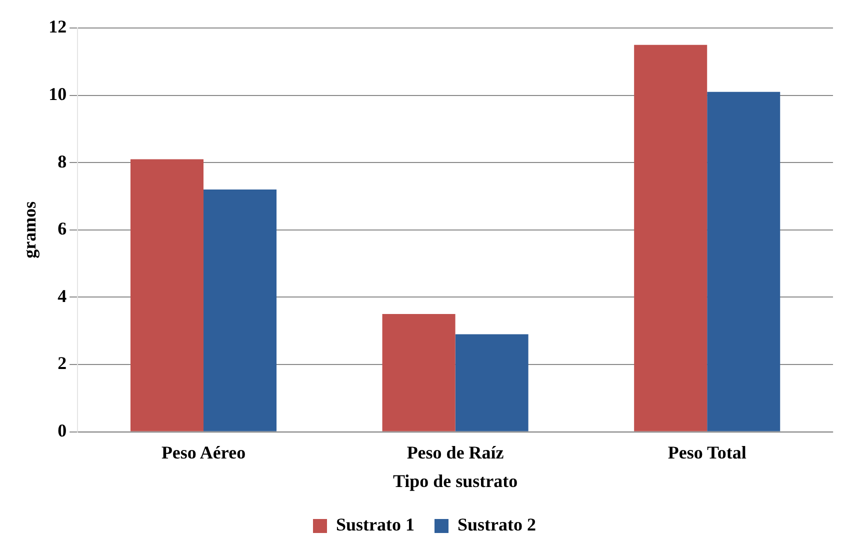 The height and width of the screenshot is (553, 861). I want to click on y-tick-label: 4, so click(62, 296).